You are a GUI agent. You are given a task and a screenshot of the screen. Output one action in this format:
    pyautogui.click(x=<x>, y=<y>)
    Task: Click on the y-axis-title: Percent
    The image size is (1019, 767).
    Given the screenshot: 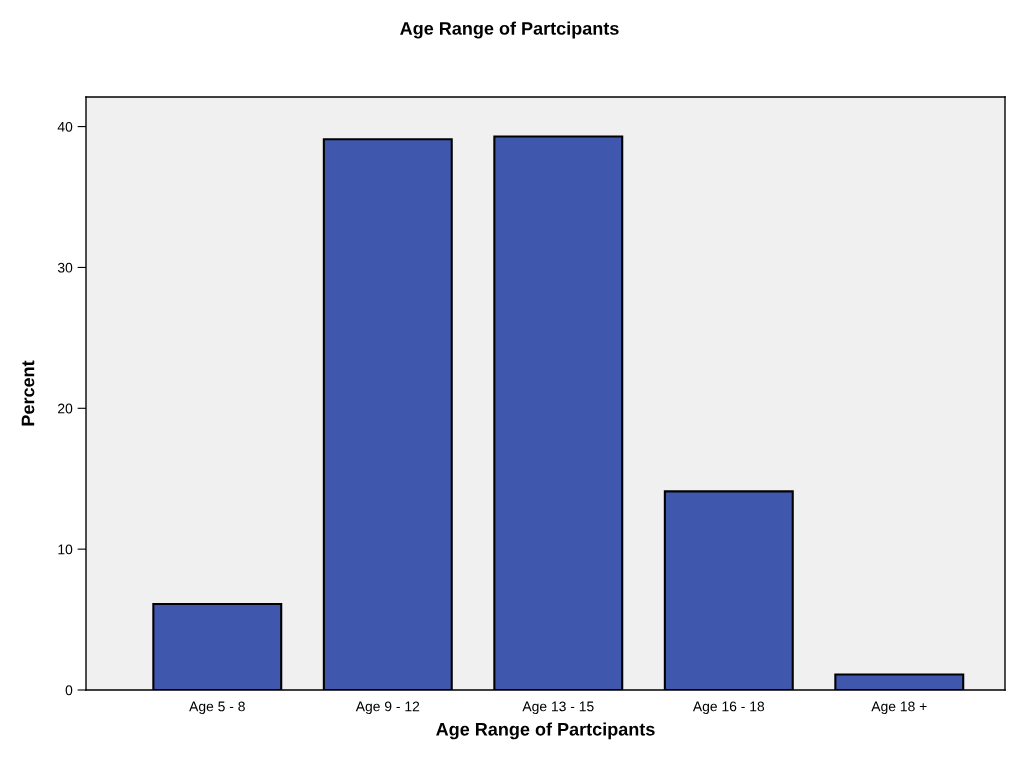 What is the action you would take?
    pyautogui.click(x=28, y=393)
    